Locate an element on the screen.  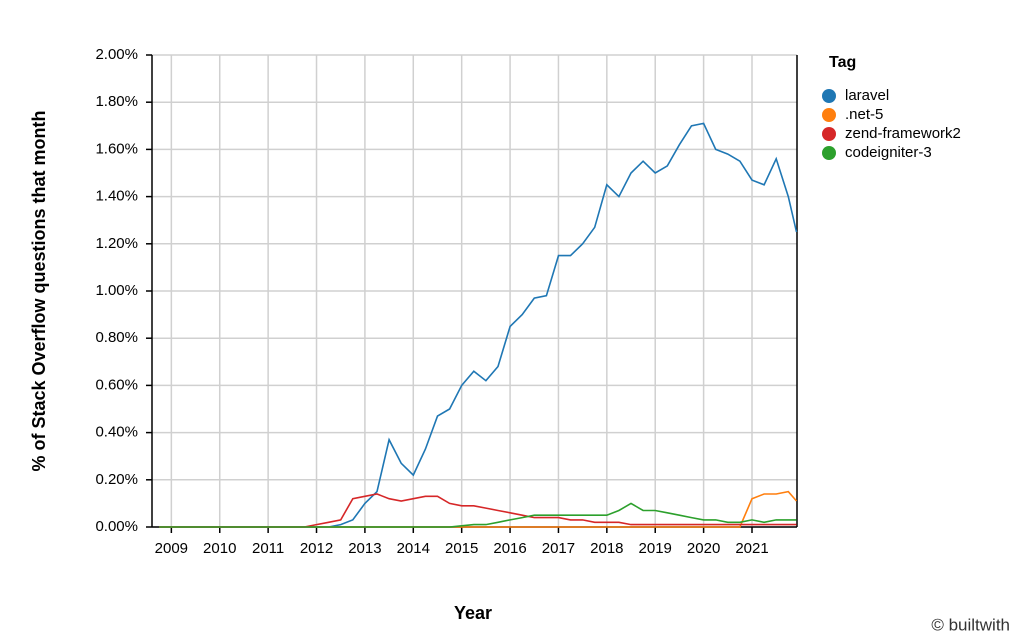
y-tick-label: 1.00% is located at coordinates (116, 290).